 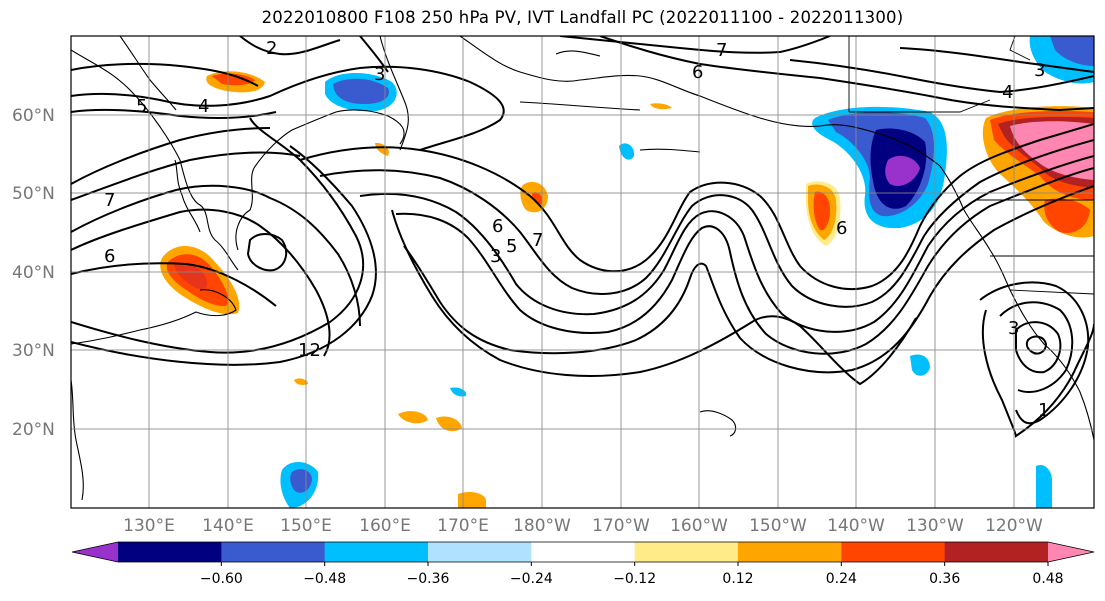 I want to click on lon-label: 160°E, so click(x=385, y=526).